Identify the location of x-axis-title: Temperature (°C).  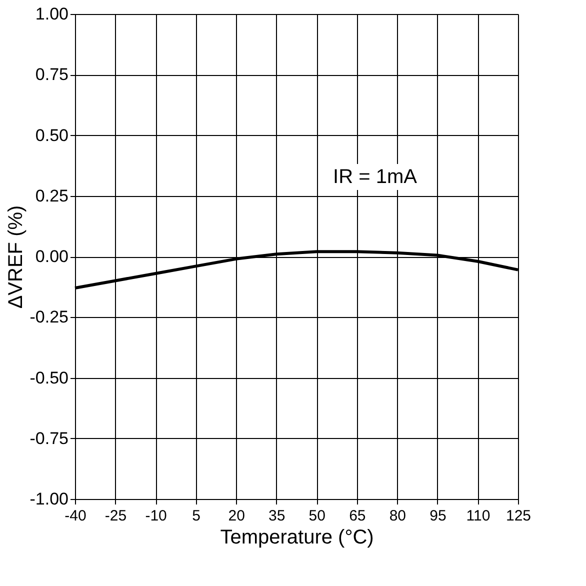
(297, 537).